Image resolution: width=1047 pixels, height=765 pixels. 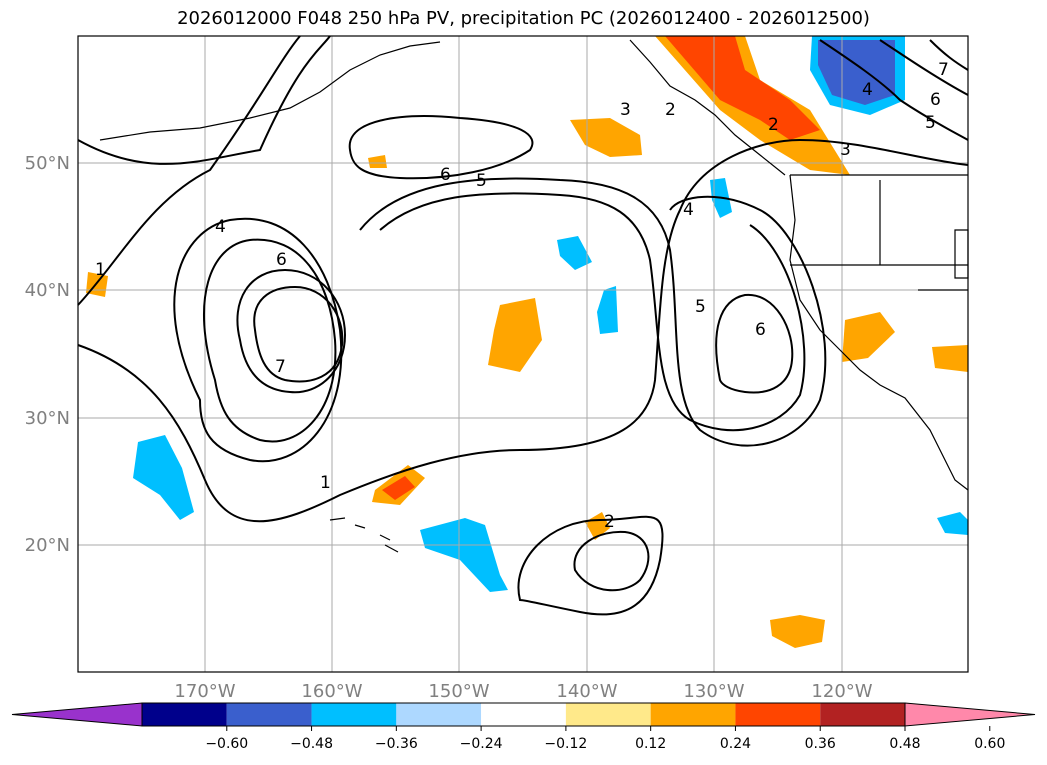 What do you see at coordinates (904, 744) in the screenshot?
I see `colorbar-tick-label: 0.48` at bounding box center [904, 744].